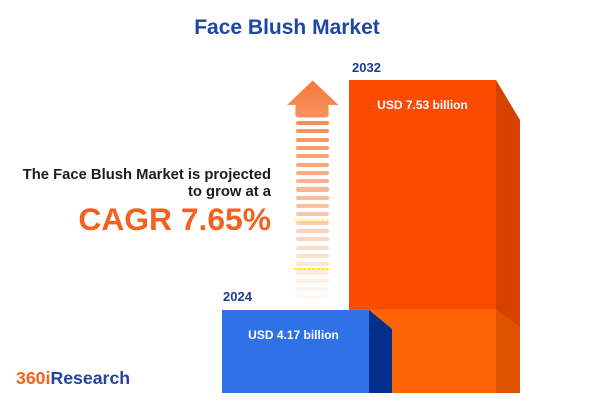  What do you see at coordinates (380, 351) in the screenshot?
I see `bar-2024-side` at bounding box center [380, 351].